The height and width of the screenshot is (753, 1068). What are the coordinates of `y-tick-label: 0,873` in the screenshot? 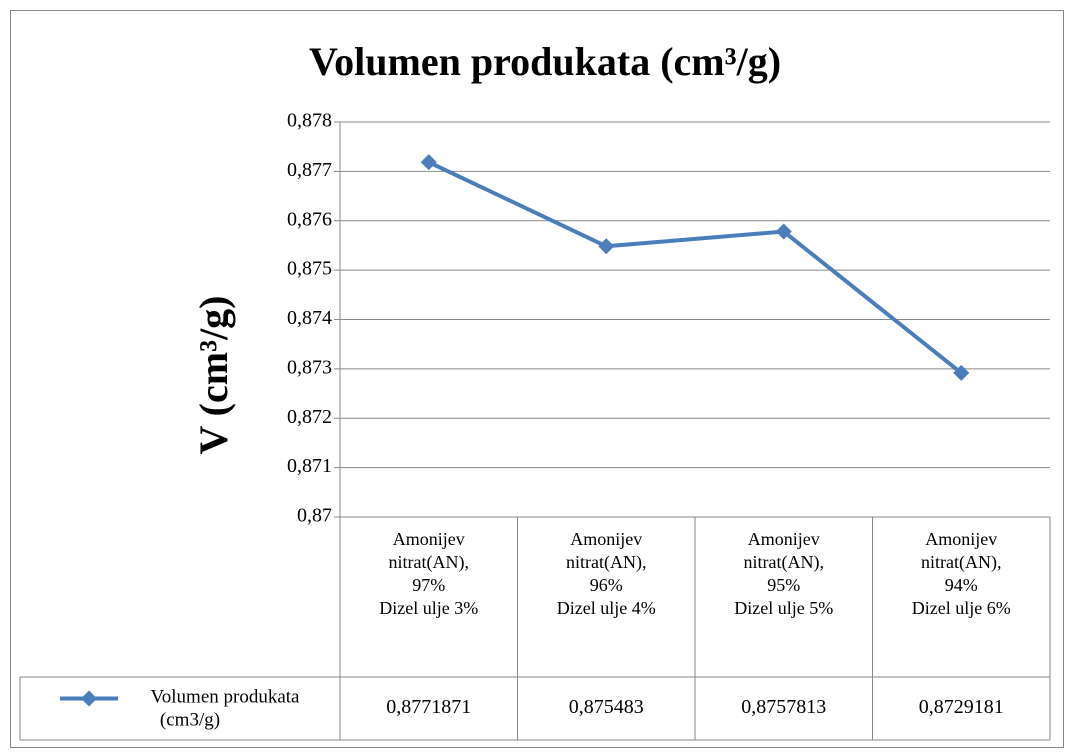 It's located at (309, 367).